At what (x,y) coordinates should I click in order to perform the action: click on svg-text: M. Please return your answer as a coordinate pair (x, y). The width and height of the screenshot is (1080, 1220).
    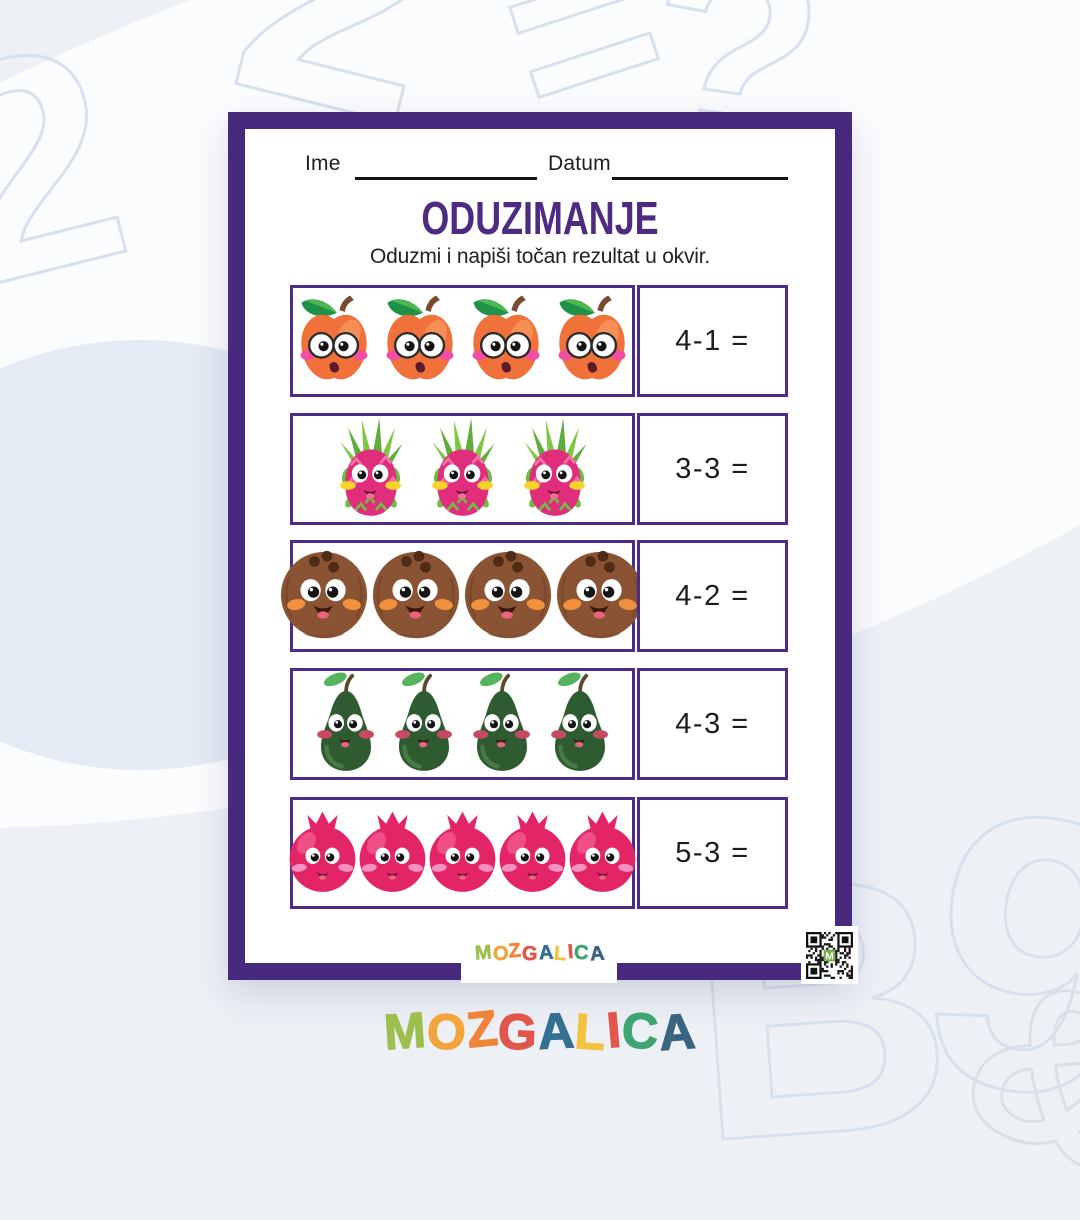
    Looking at the image, I should click on (829, 956).